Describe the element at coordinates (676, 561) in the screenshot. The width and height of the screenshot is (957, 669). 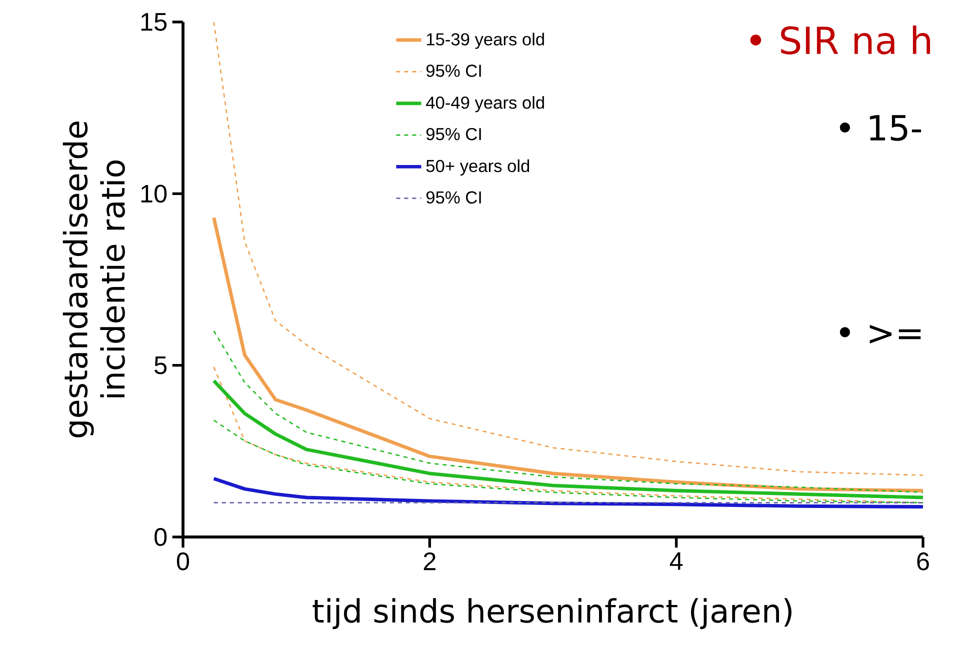
I see `x-tick-label: 4` at that location.